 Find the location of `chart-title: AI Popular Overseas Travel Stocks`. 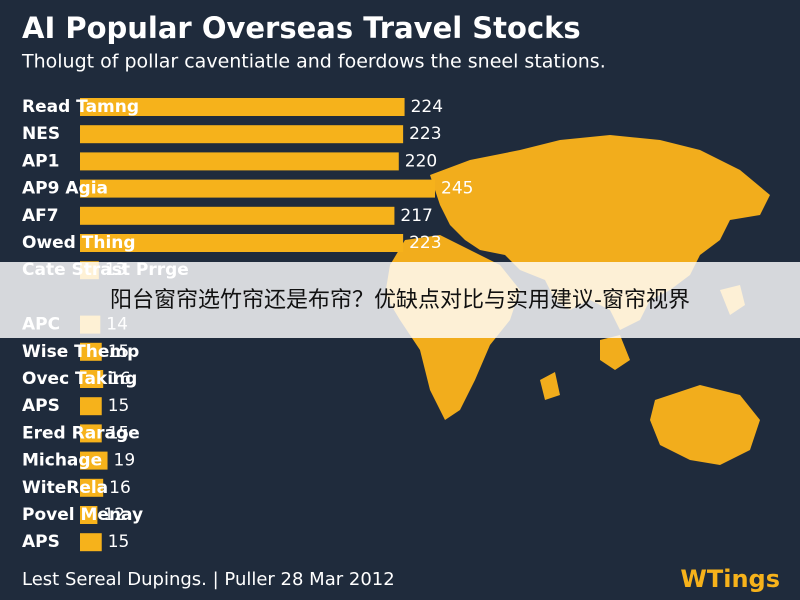

chart-title: AI Popular Overseas Travel Stocks is located at coordinates (301, 28).